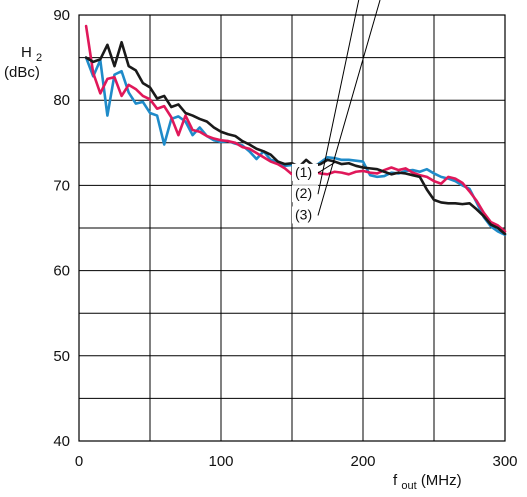  I want to click on y-axis-label-subscript: 2, so click(39, 58).